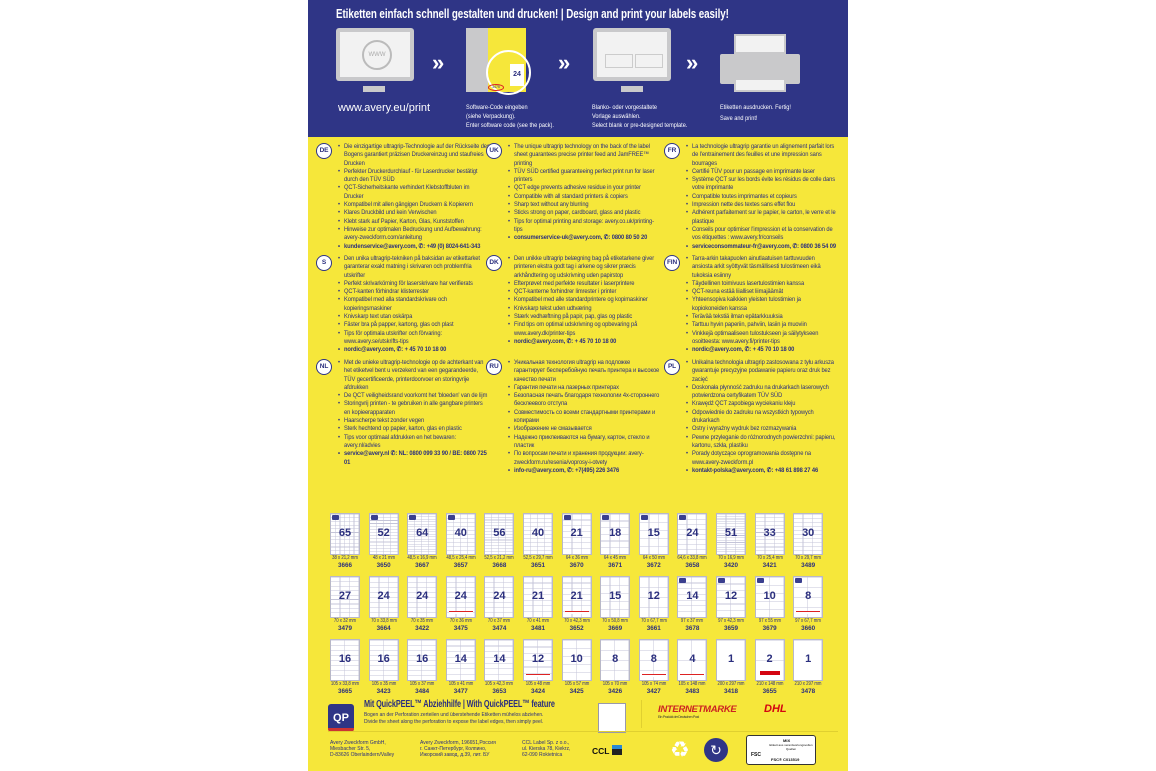  I want to click on website-link: www.avery.eu/print, so click(384, 108).